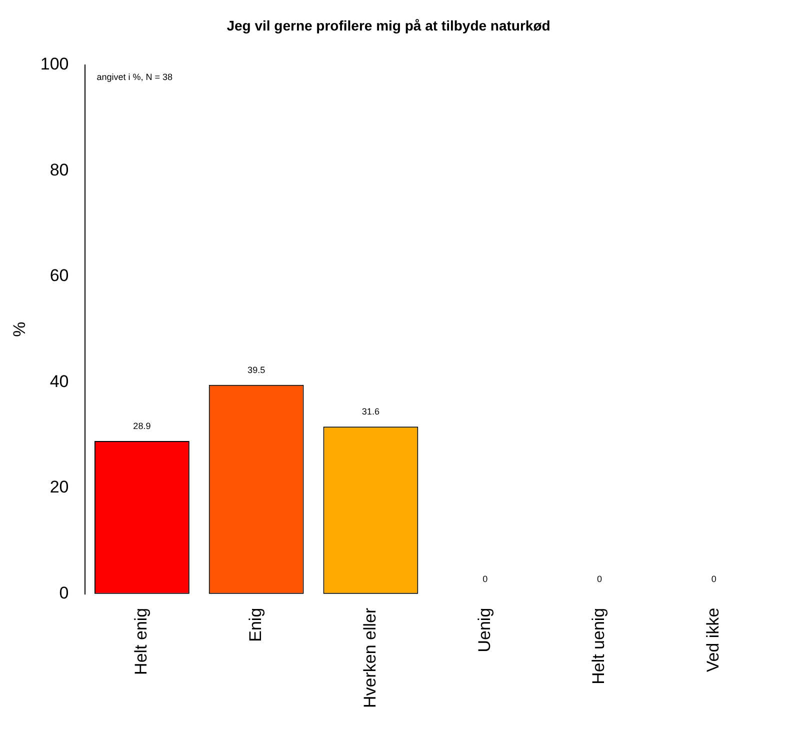  I want to click on y-tick-label: 80, so click(59, 170).